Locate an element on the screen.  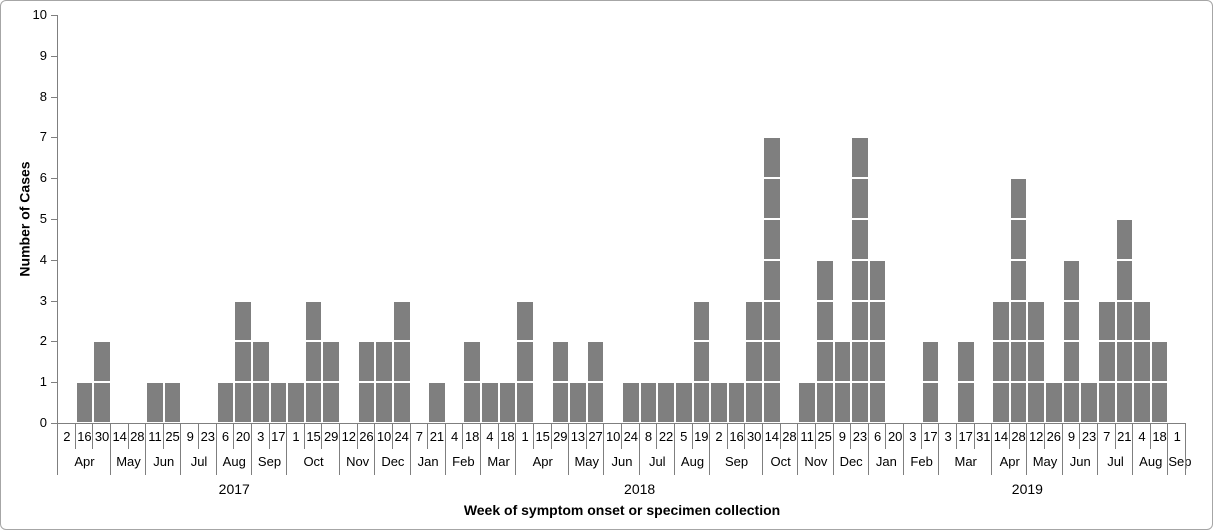
date-tick-label: 4 is located at coordinates (1142, 436).